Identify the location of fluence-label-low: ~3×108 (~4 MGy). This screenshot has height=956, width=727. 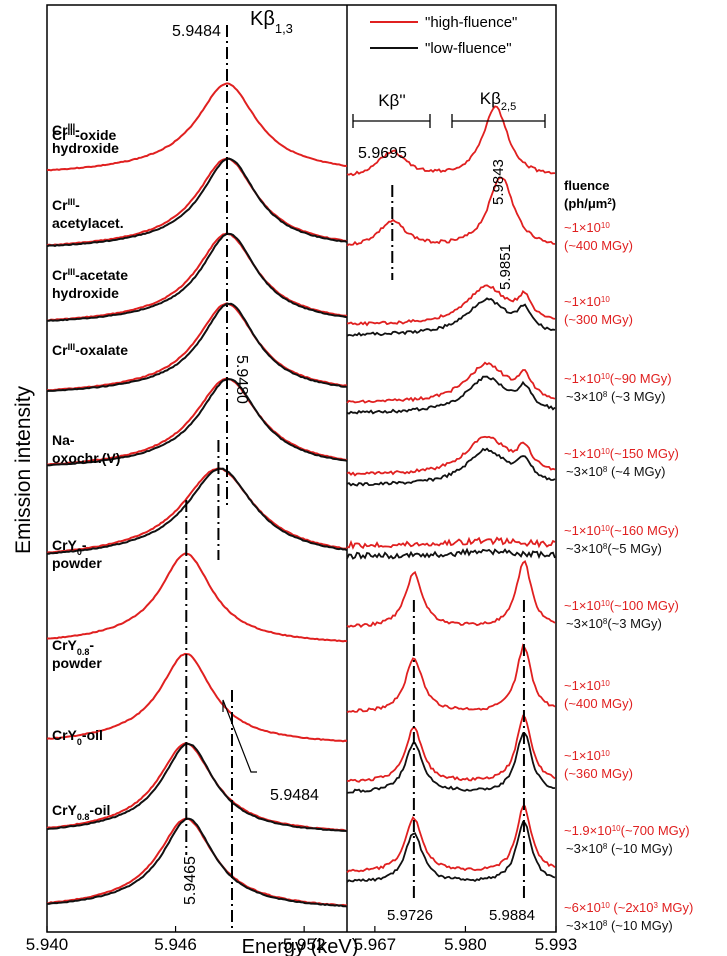
(615, 471).